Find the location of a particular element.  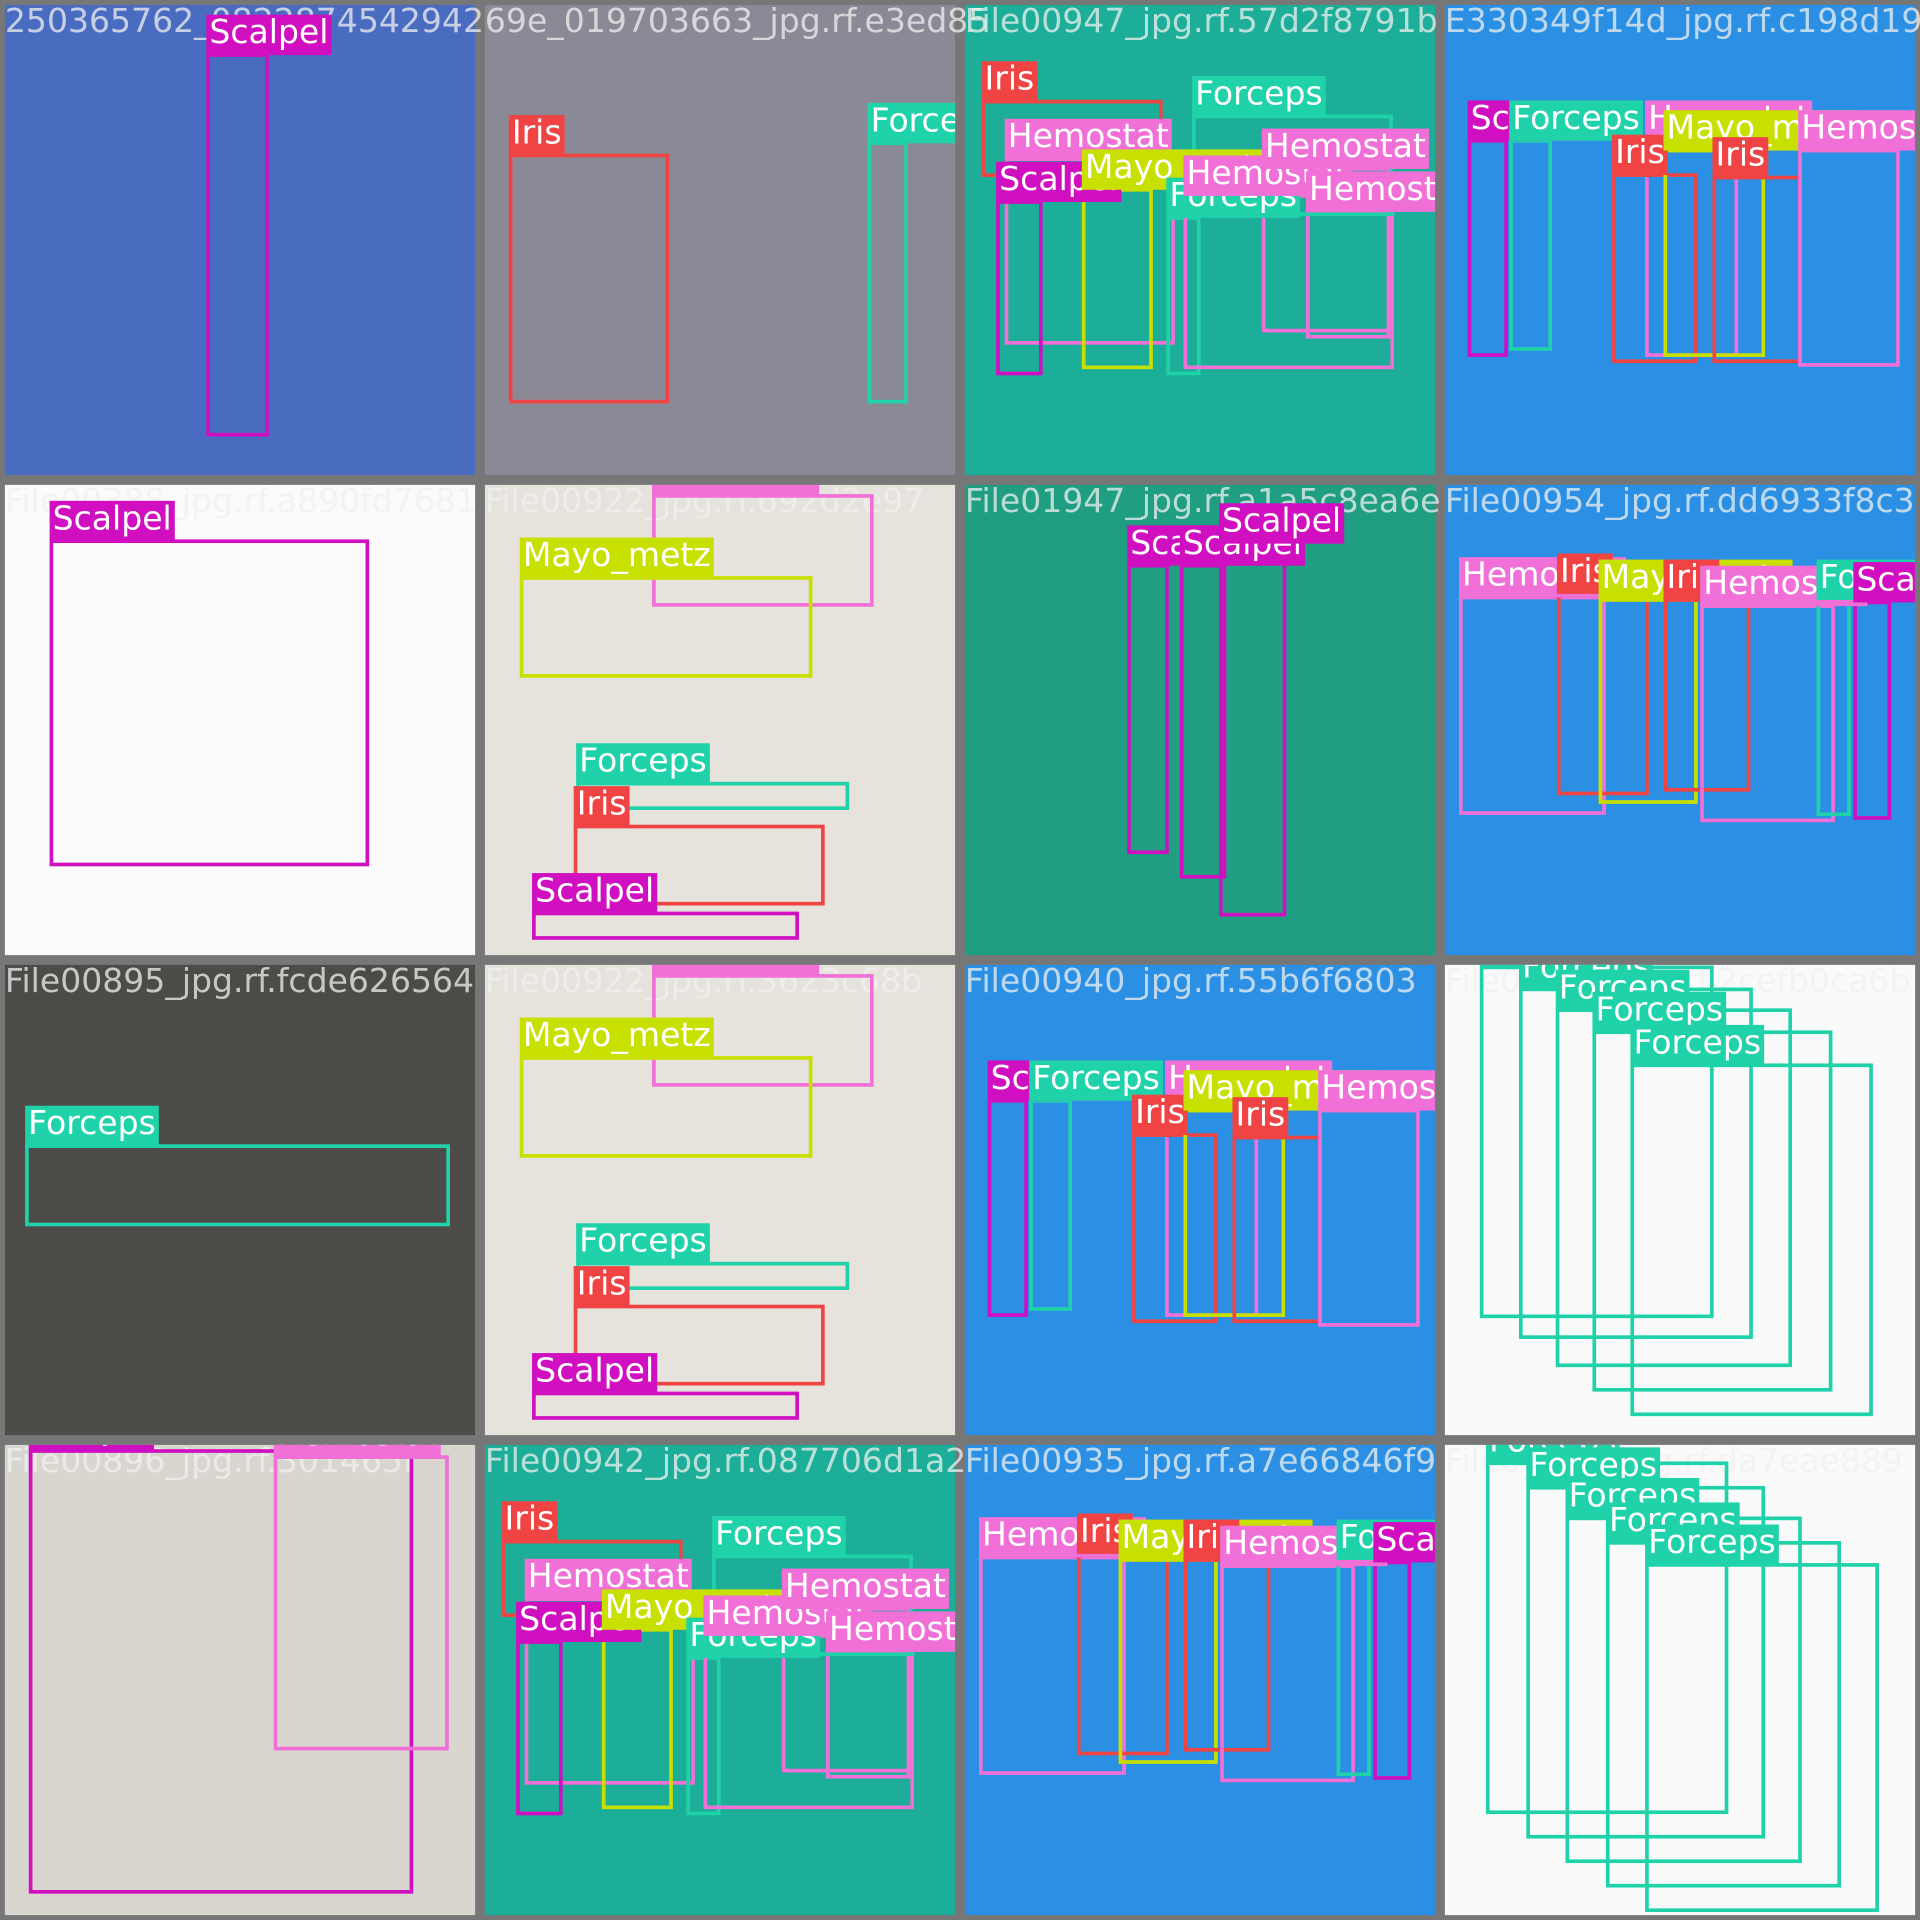

filename: File00942_jpg.rf.087706d1a2 is located at coordinates (725, 1460).